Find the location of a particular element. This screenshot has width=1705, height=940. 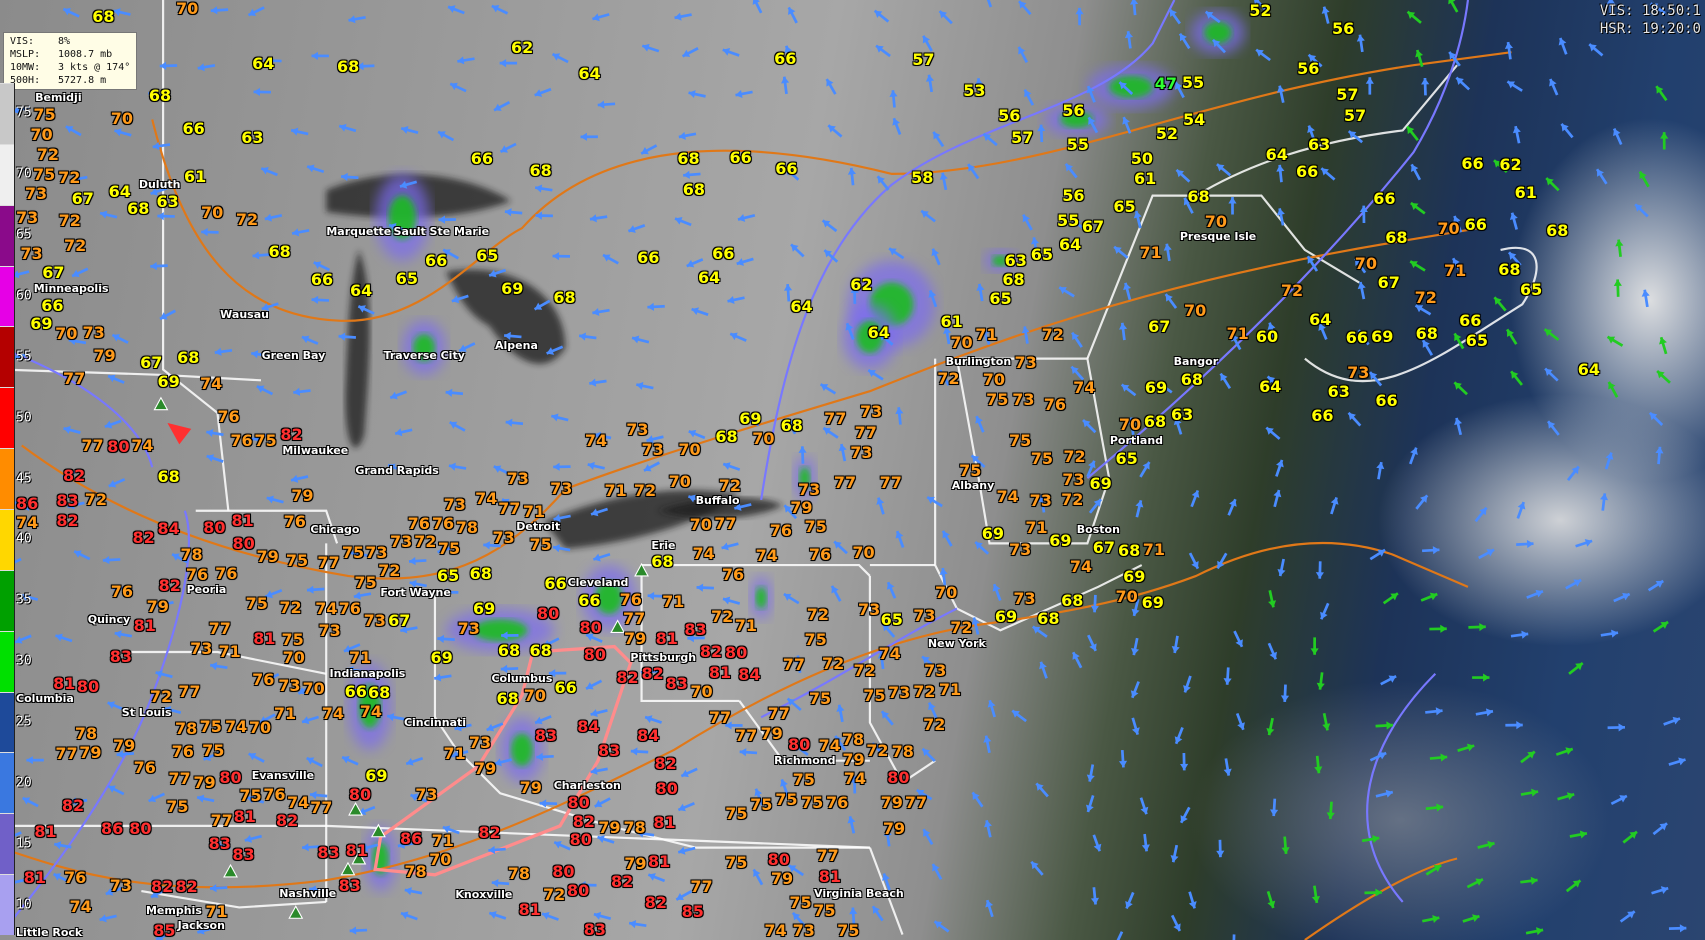

city-label: Sault Ste Marie is located at coordinates (441, 231).